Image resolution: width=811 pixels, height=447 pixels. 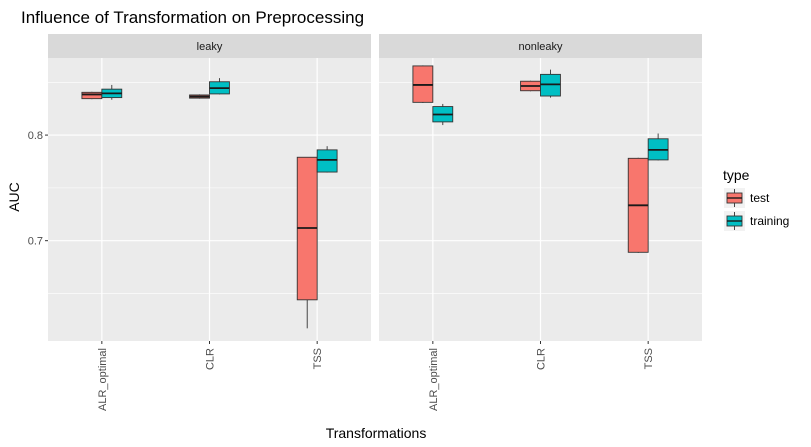 What do you see at coordinates (658, 147) in the screenshot?
I see `facet-nonleaky-training-box-TSS` at bounding box center [658, 147].